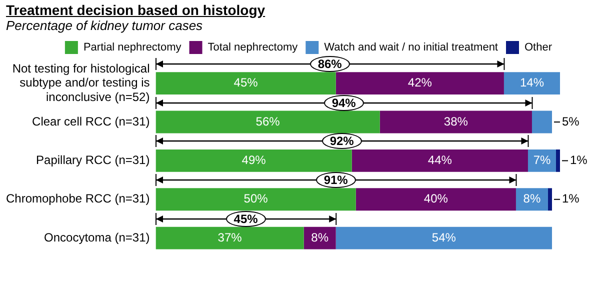 Image resolution: width=600 pixels, height=290 pixels. Describe the element at coordinates (136, 10) in the screenshot. I see `chart-title: Treatment decision based on histology` at that location.